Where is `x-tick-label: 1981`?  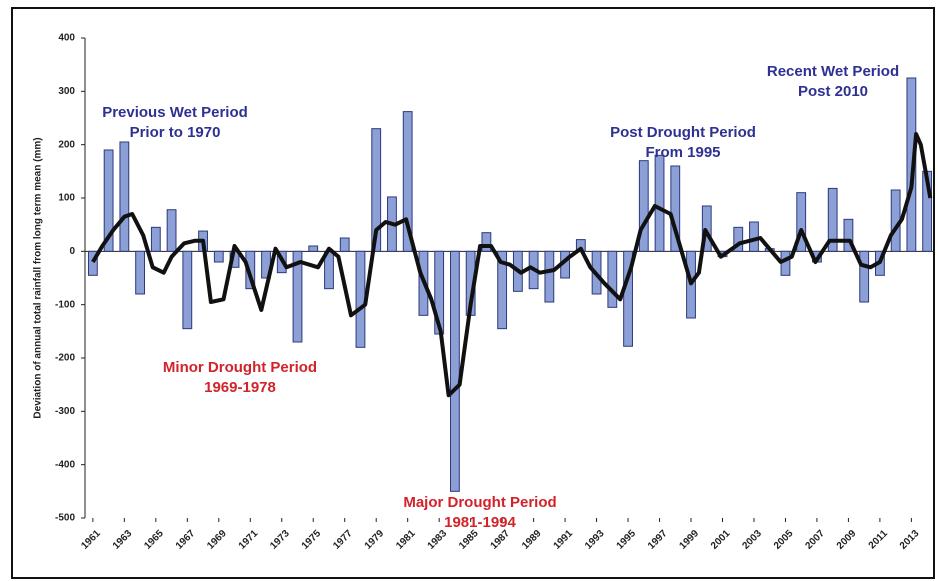
x-tick-label: 1981 is located at coordinates (406, 540).